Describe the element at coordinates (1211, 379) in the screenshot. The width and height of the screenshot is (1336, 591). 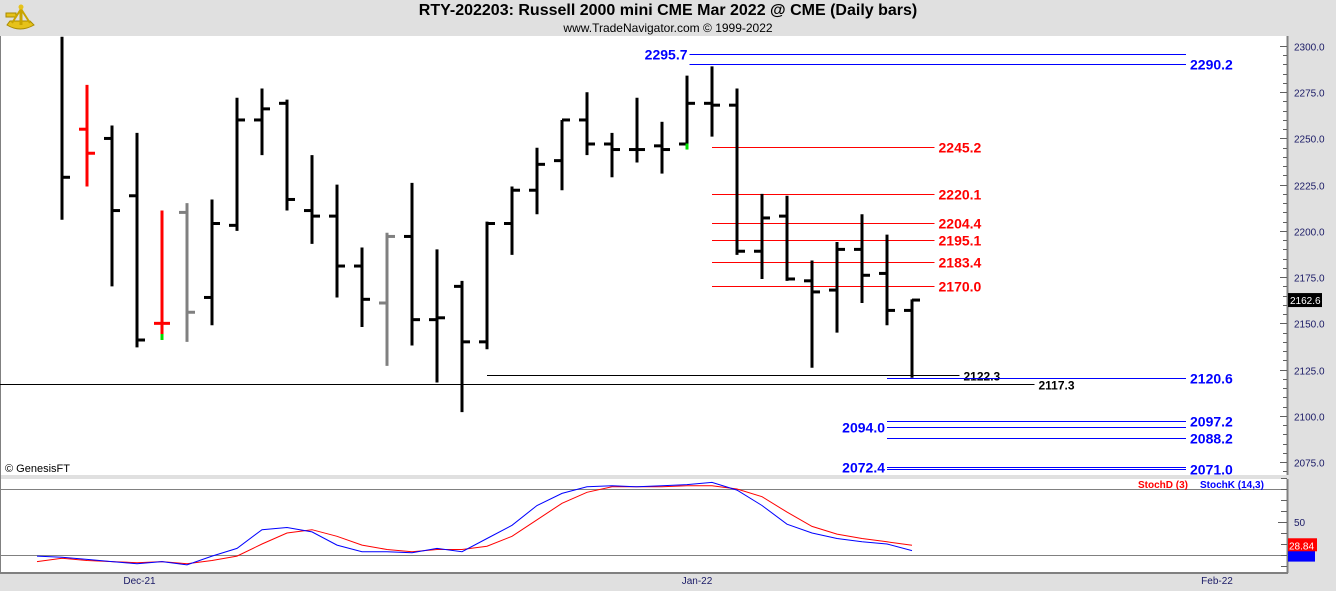
I see `level-label: 2120.6` at that location.